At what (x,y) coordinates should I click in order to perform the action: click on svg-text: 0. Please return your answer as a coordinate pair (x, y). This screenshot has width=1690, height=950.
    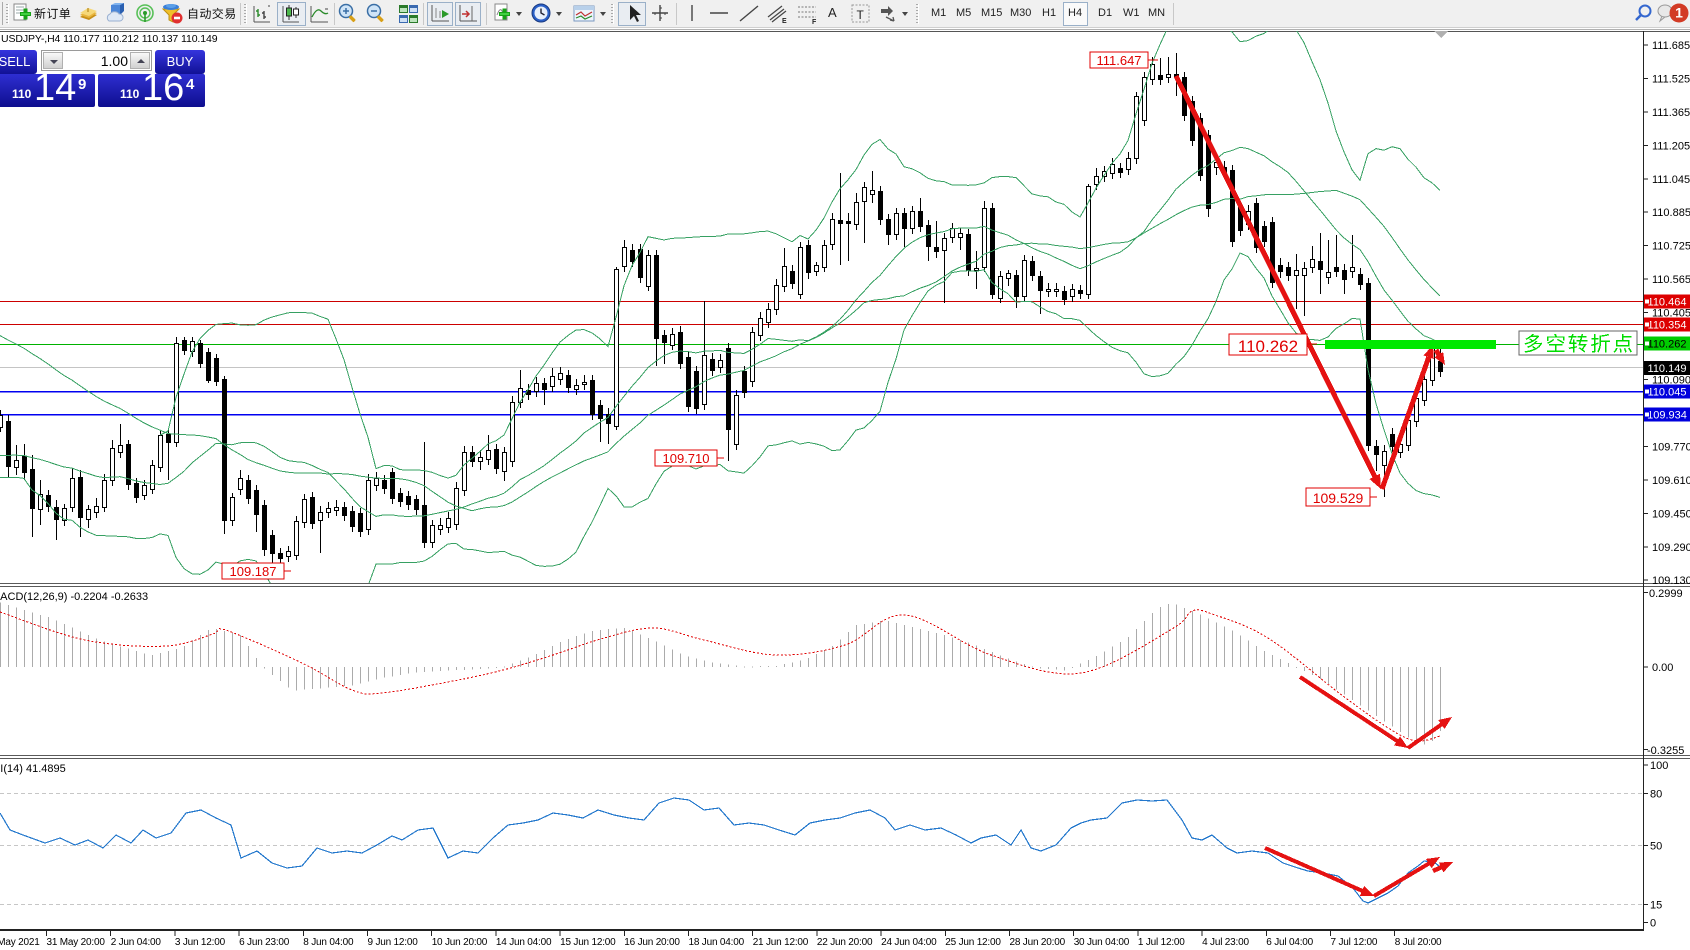
    Looking at the image, I should click on (1653, 924).